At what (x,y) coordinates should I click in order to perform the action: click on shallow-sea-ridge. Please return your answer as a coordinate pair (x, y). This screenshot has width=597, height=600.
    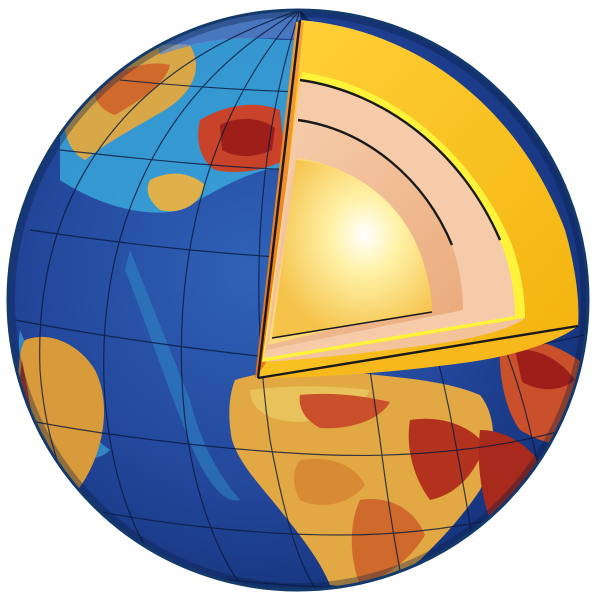
    Looking at the image, I should click on (182, 375).